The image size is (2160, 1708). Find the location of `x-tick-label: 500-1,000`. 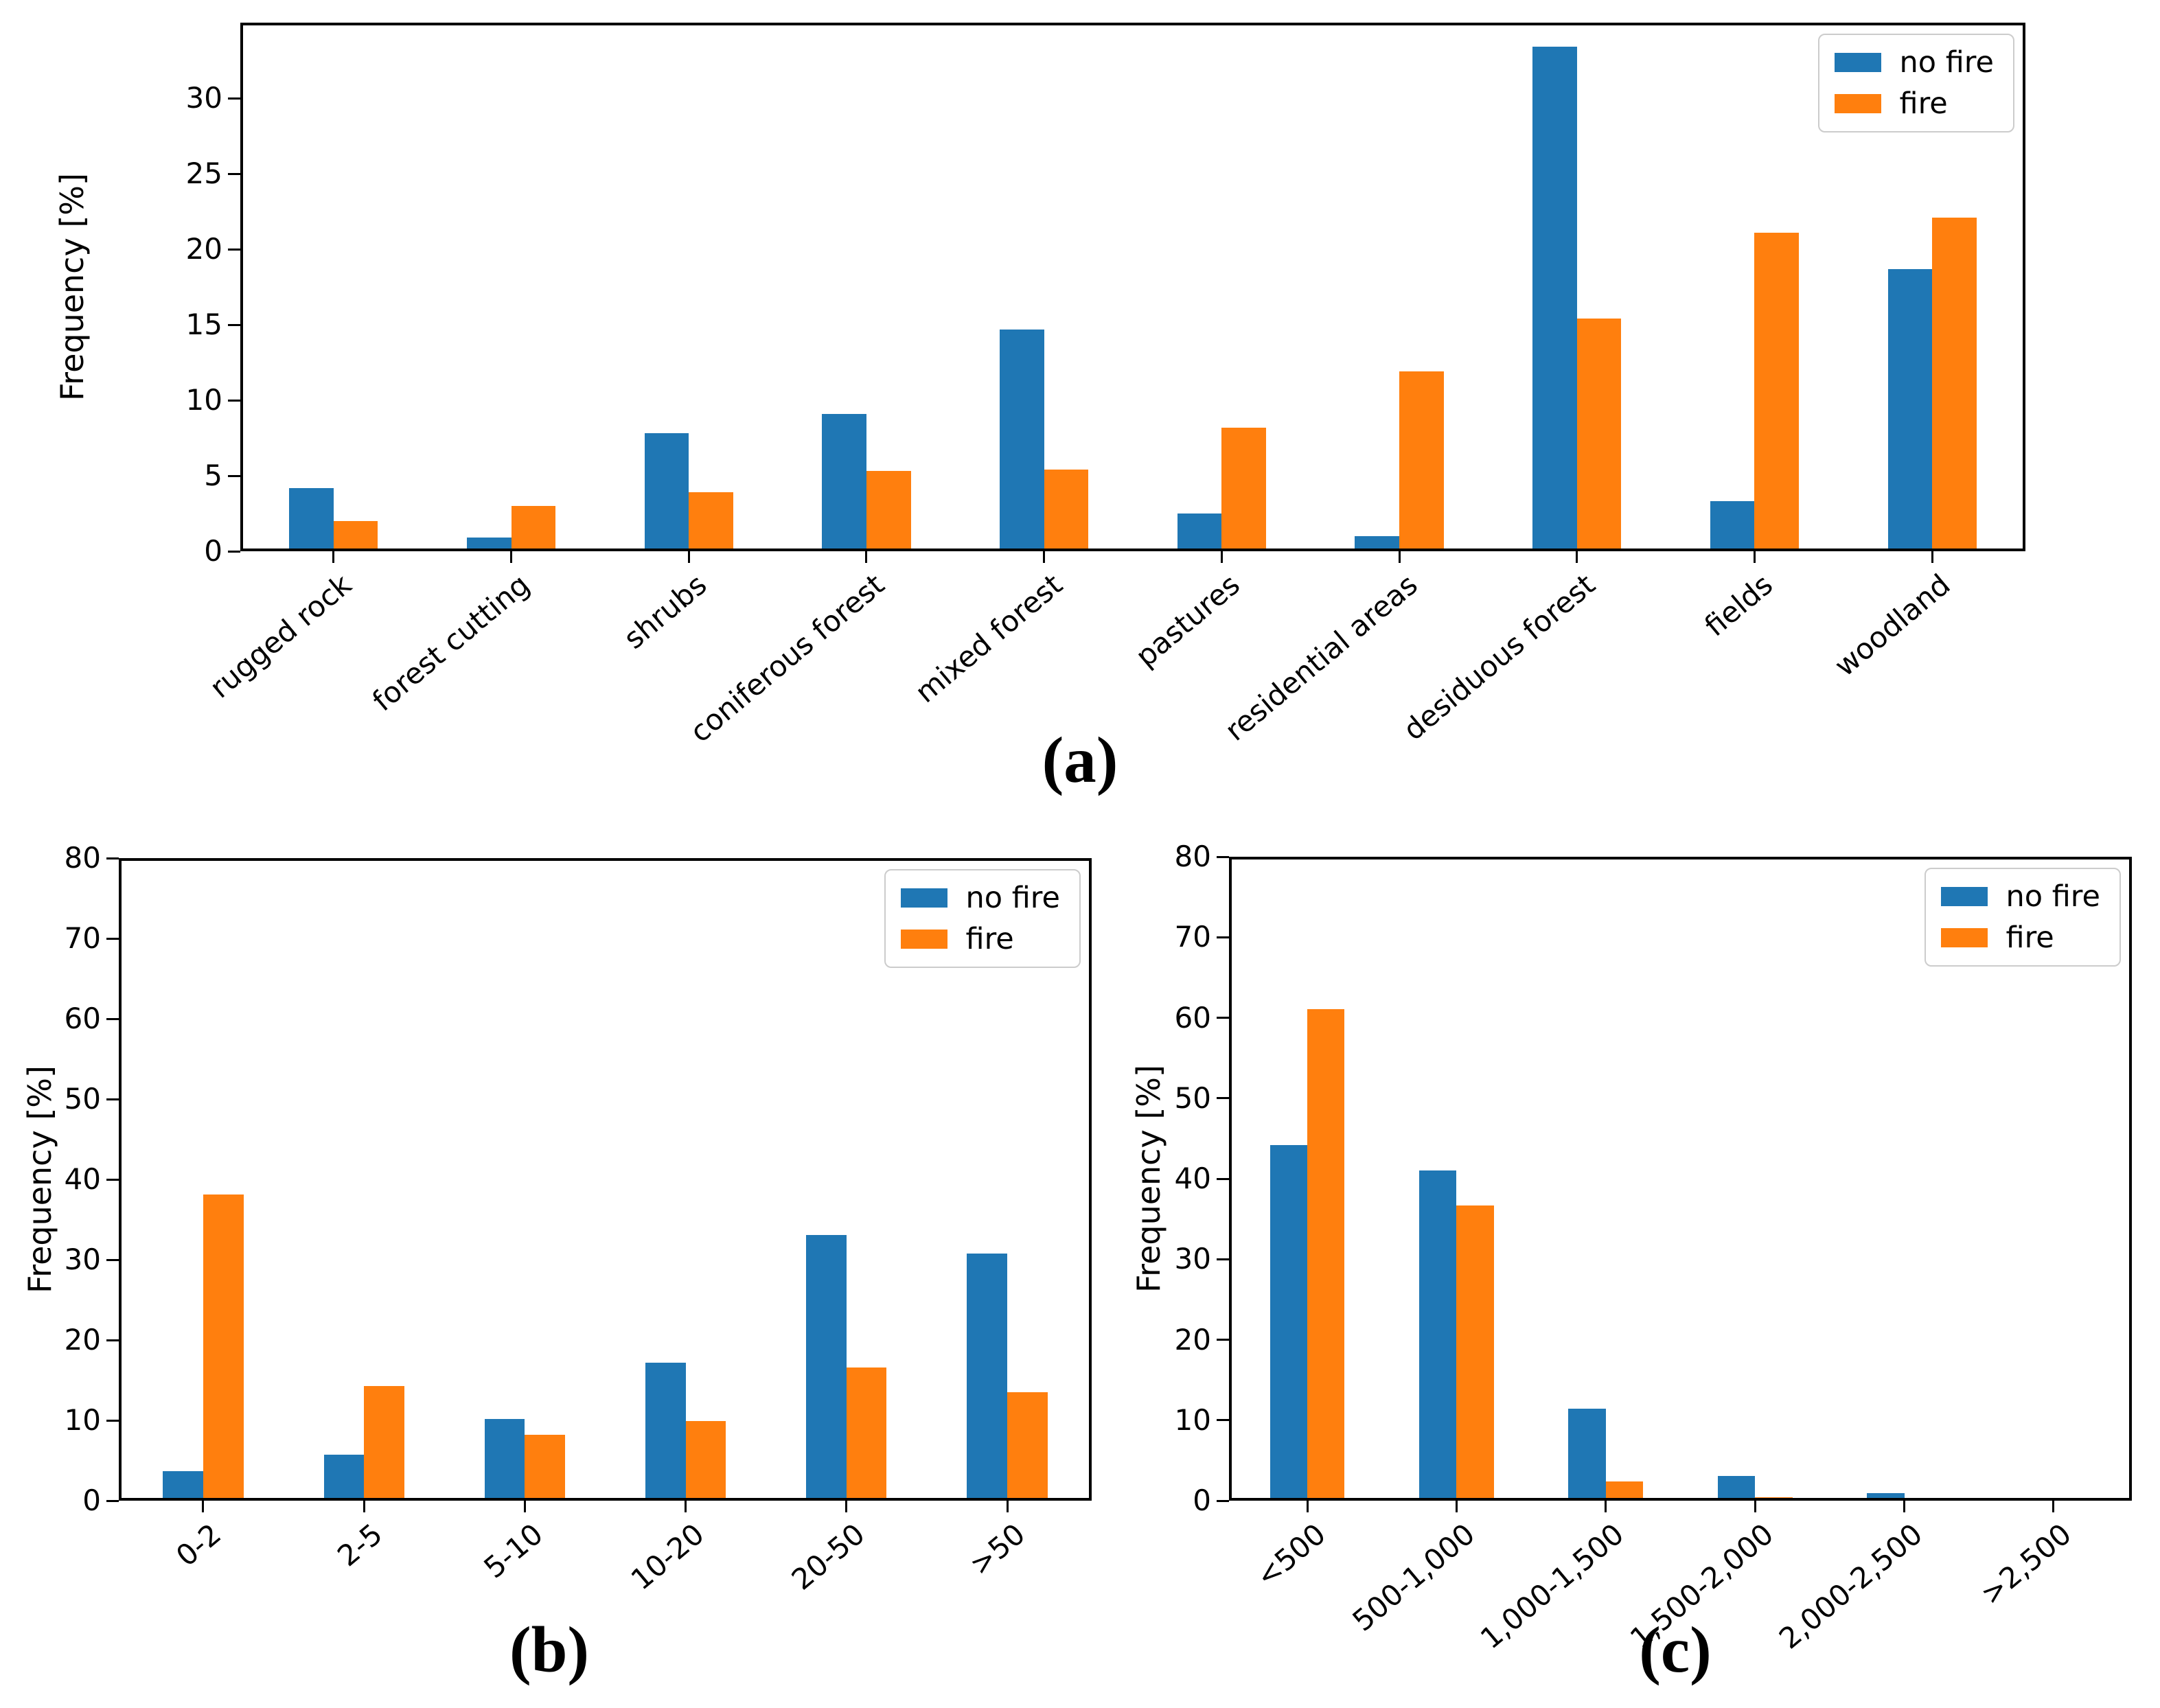

x-tick-label: 500-1,000 is located at coordinates (1414, 1577).